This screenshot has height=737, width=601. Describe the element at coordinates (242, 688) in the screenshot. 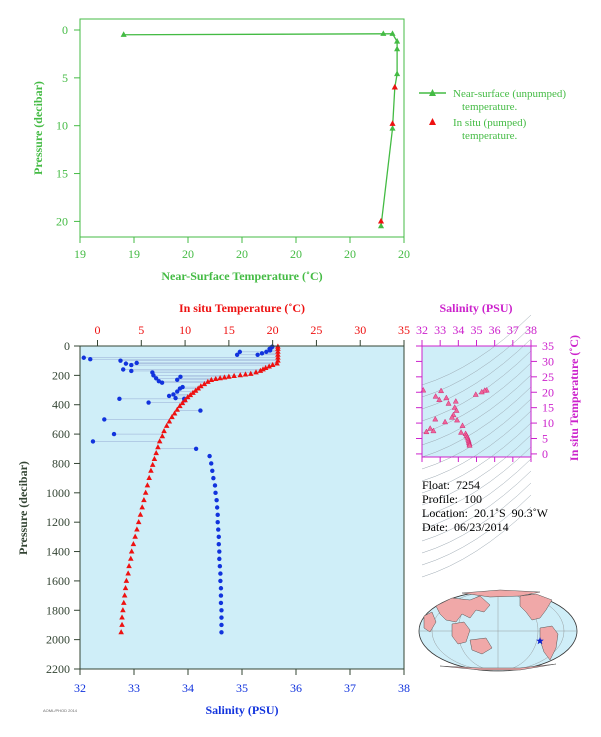

I see `salinity-tick-label: 35` at that location.